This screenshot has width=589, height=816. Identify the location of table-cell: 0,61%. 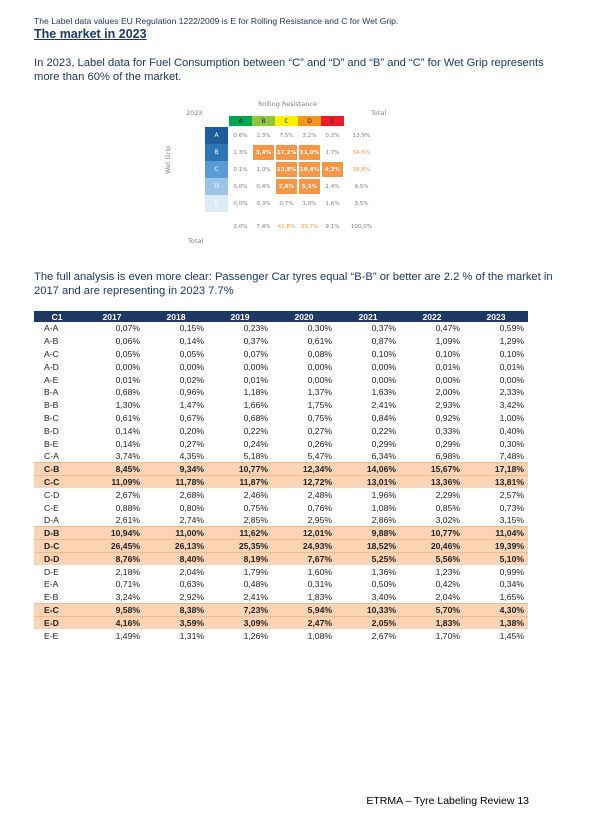
(319, 341).